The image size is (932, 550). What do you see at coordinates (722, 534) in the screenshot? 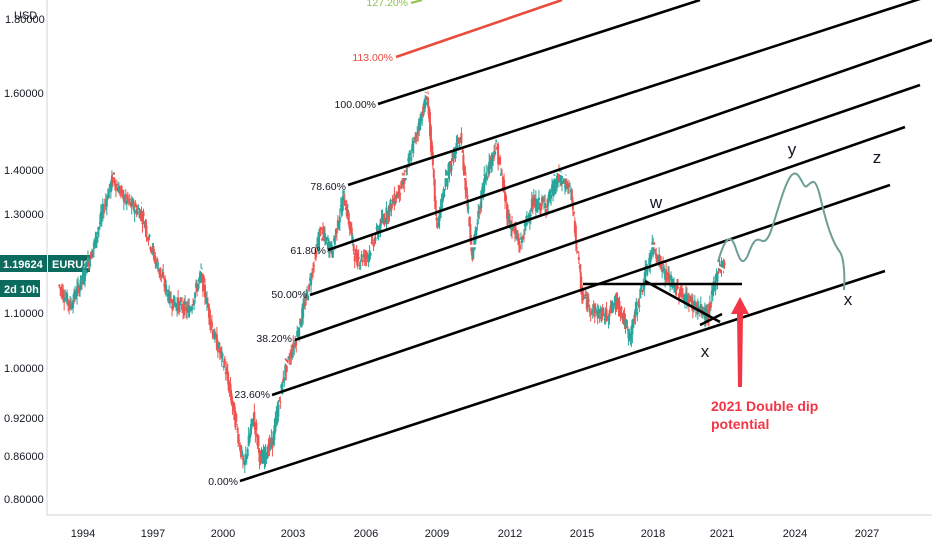
I see `x-tick-label: 2021` at bounding box center [722, 534].